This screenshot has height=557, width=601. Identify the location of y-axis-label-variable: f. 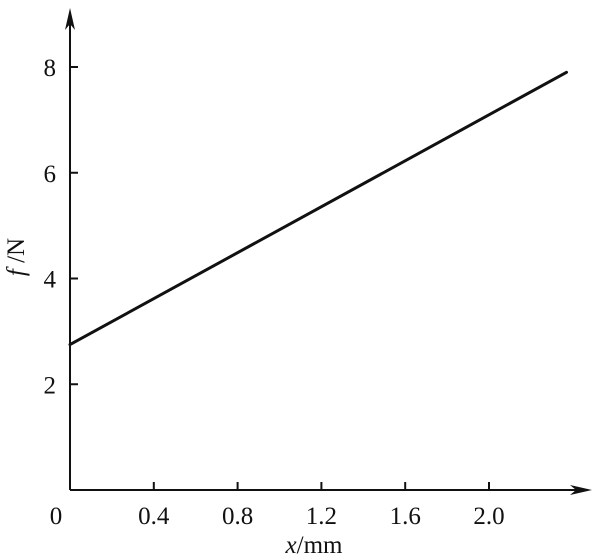
(16, 271).